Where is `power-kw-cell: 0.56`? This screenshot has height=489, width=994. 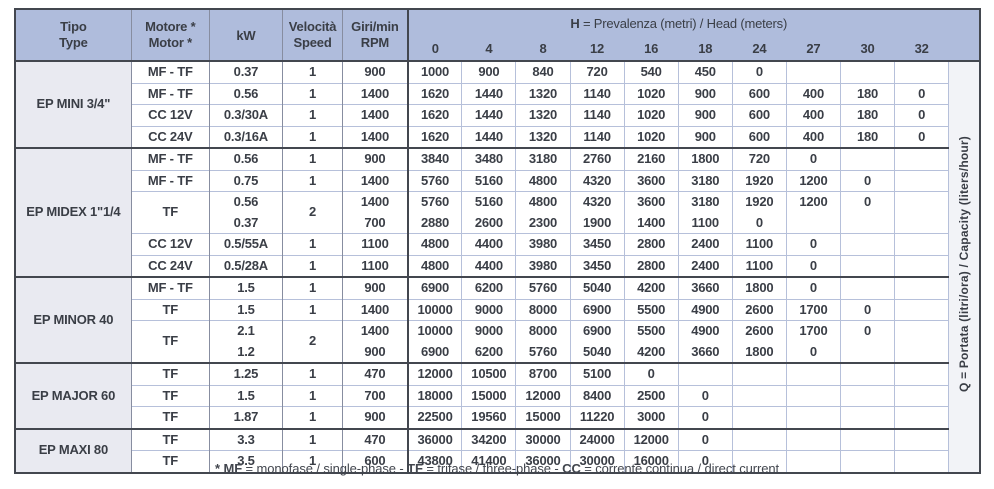
power-kw-cell: 0.56 is located at coordinates (246, 158).